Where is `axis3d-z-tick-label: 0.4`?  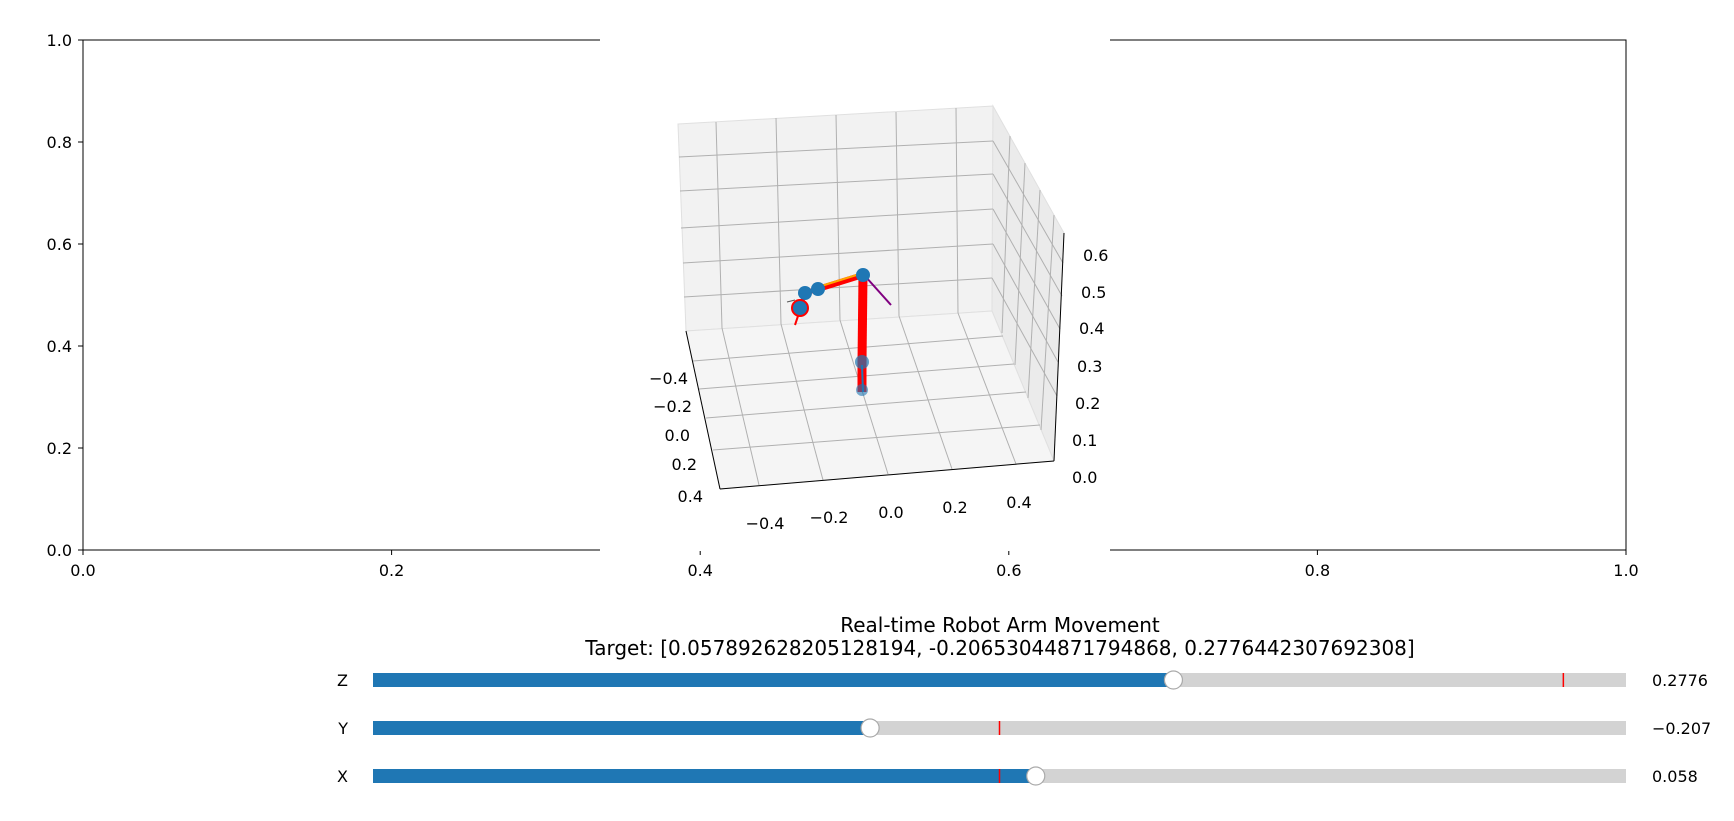 axis3d-z-tick-label: 0.4 is located at coordinates (1091, 328).